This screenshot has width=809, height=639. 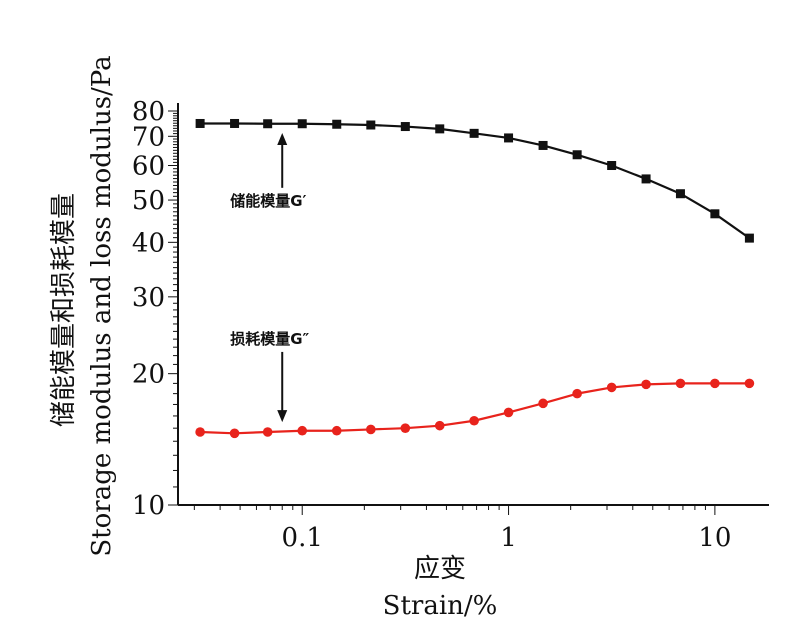 I want to click on y-tick-label: 80, so click(x=148, y=112).